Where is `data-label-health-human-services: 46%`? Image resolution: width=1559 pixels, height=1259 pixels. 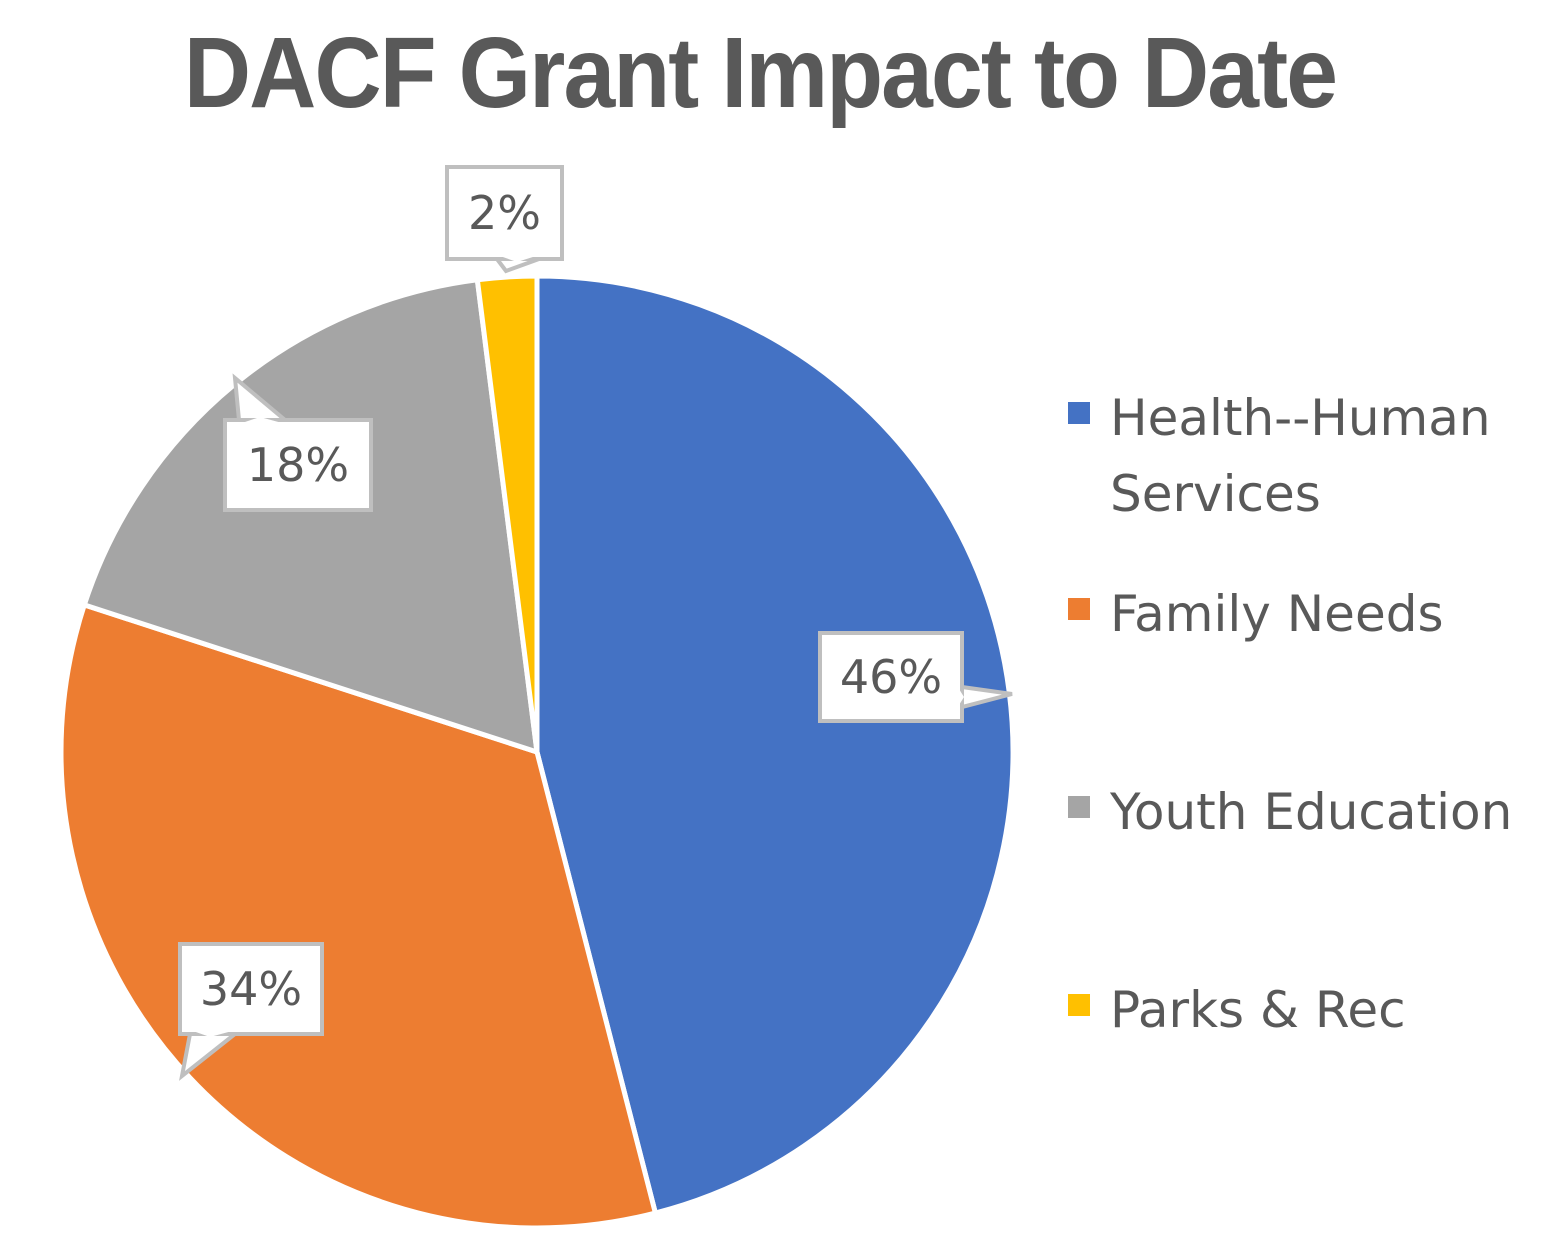 data-label-health-human-services: 46% is located at coordinates (915, 677).